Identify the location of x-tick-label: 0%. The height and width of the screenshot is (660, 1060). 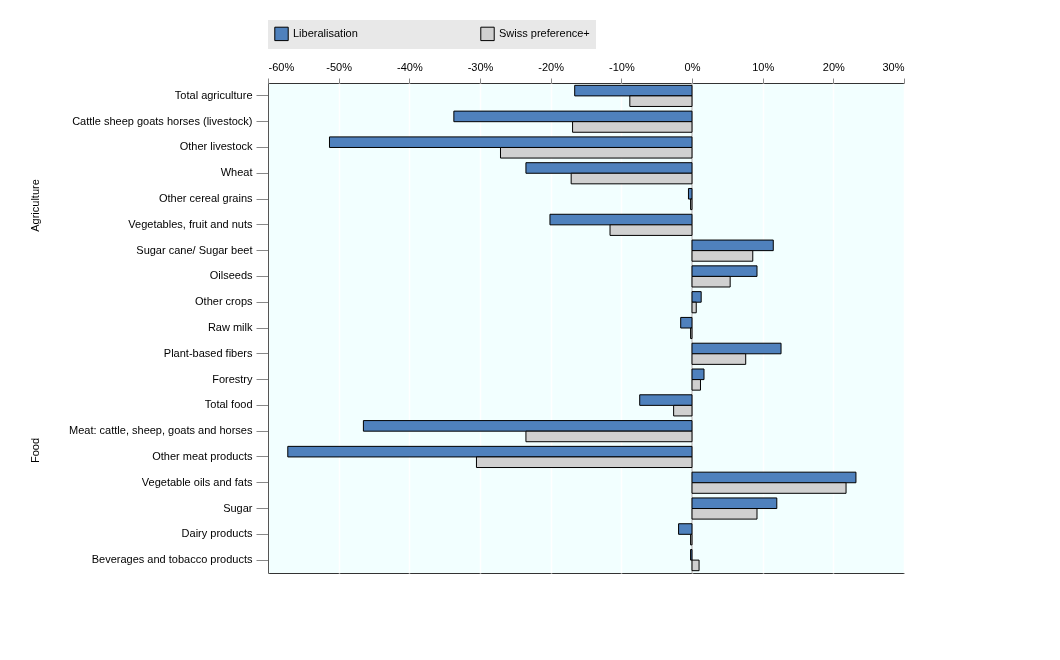
(692, 66).